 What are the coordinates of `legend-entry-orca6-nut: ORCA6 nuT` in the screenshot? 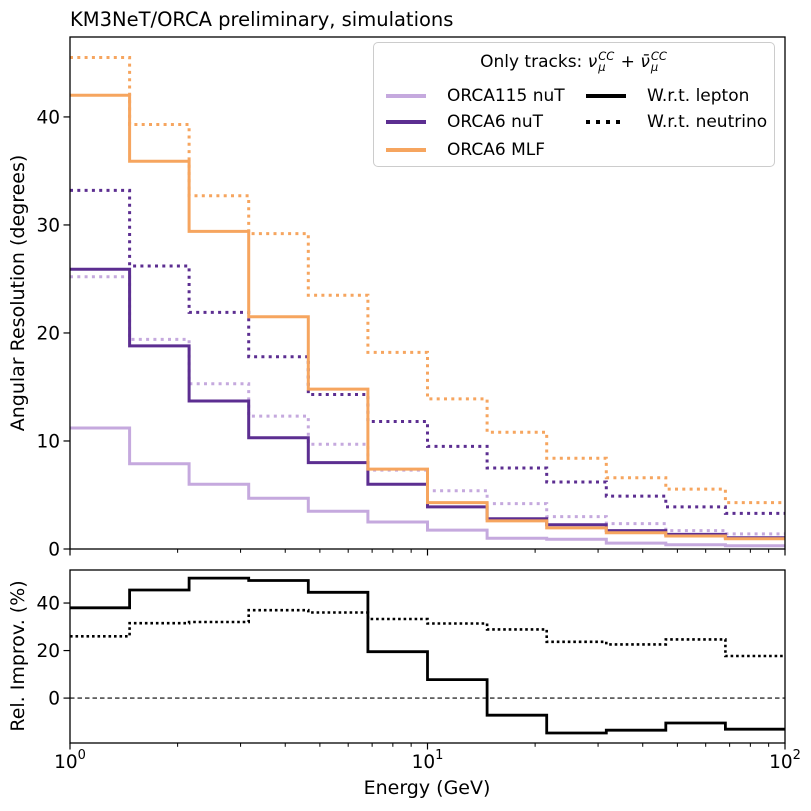 It's located at (464, 122).